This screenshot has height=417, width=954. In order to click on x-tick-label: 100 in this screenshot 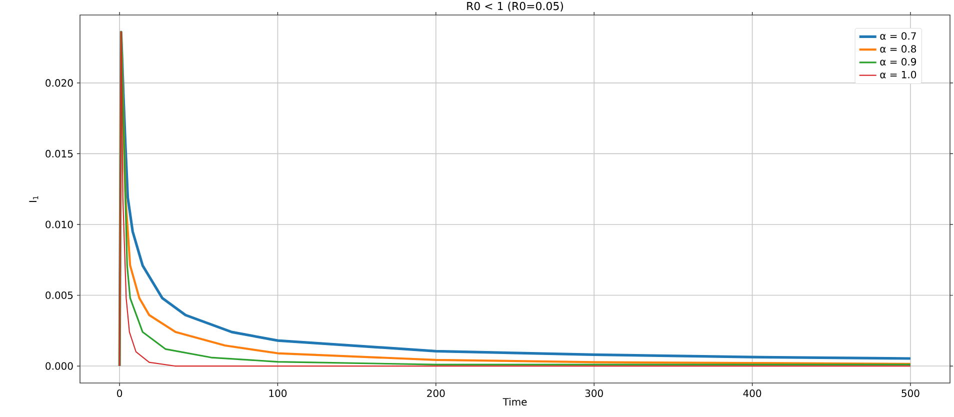, I will do `click(278, 394)`.